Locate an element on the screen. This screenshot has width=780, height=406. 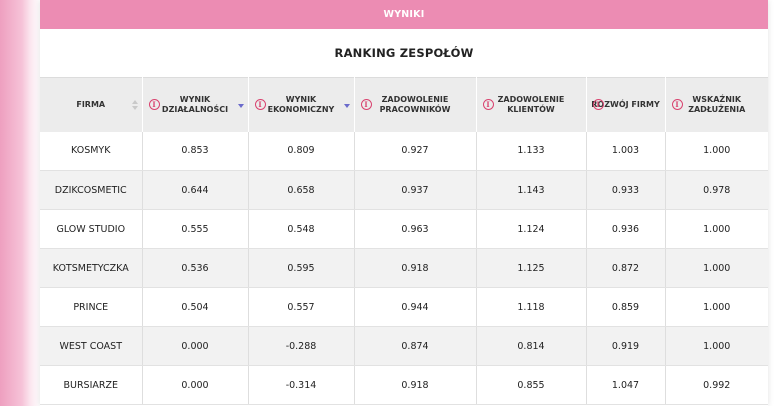
column-header-label: ZADOWOLENIE PRACOWNIKÓW is located at coordinates (415, 104).